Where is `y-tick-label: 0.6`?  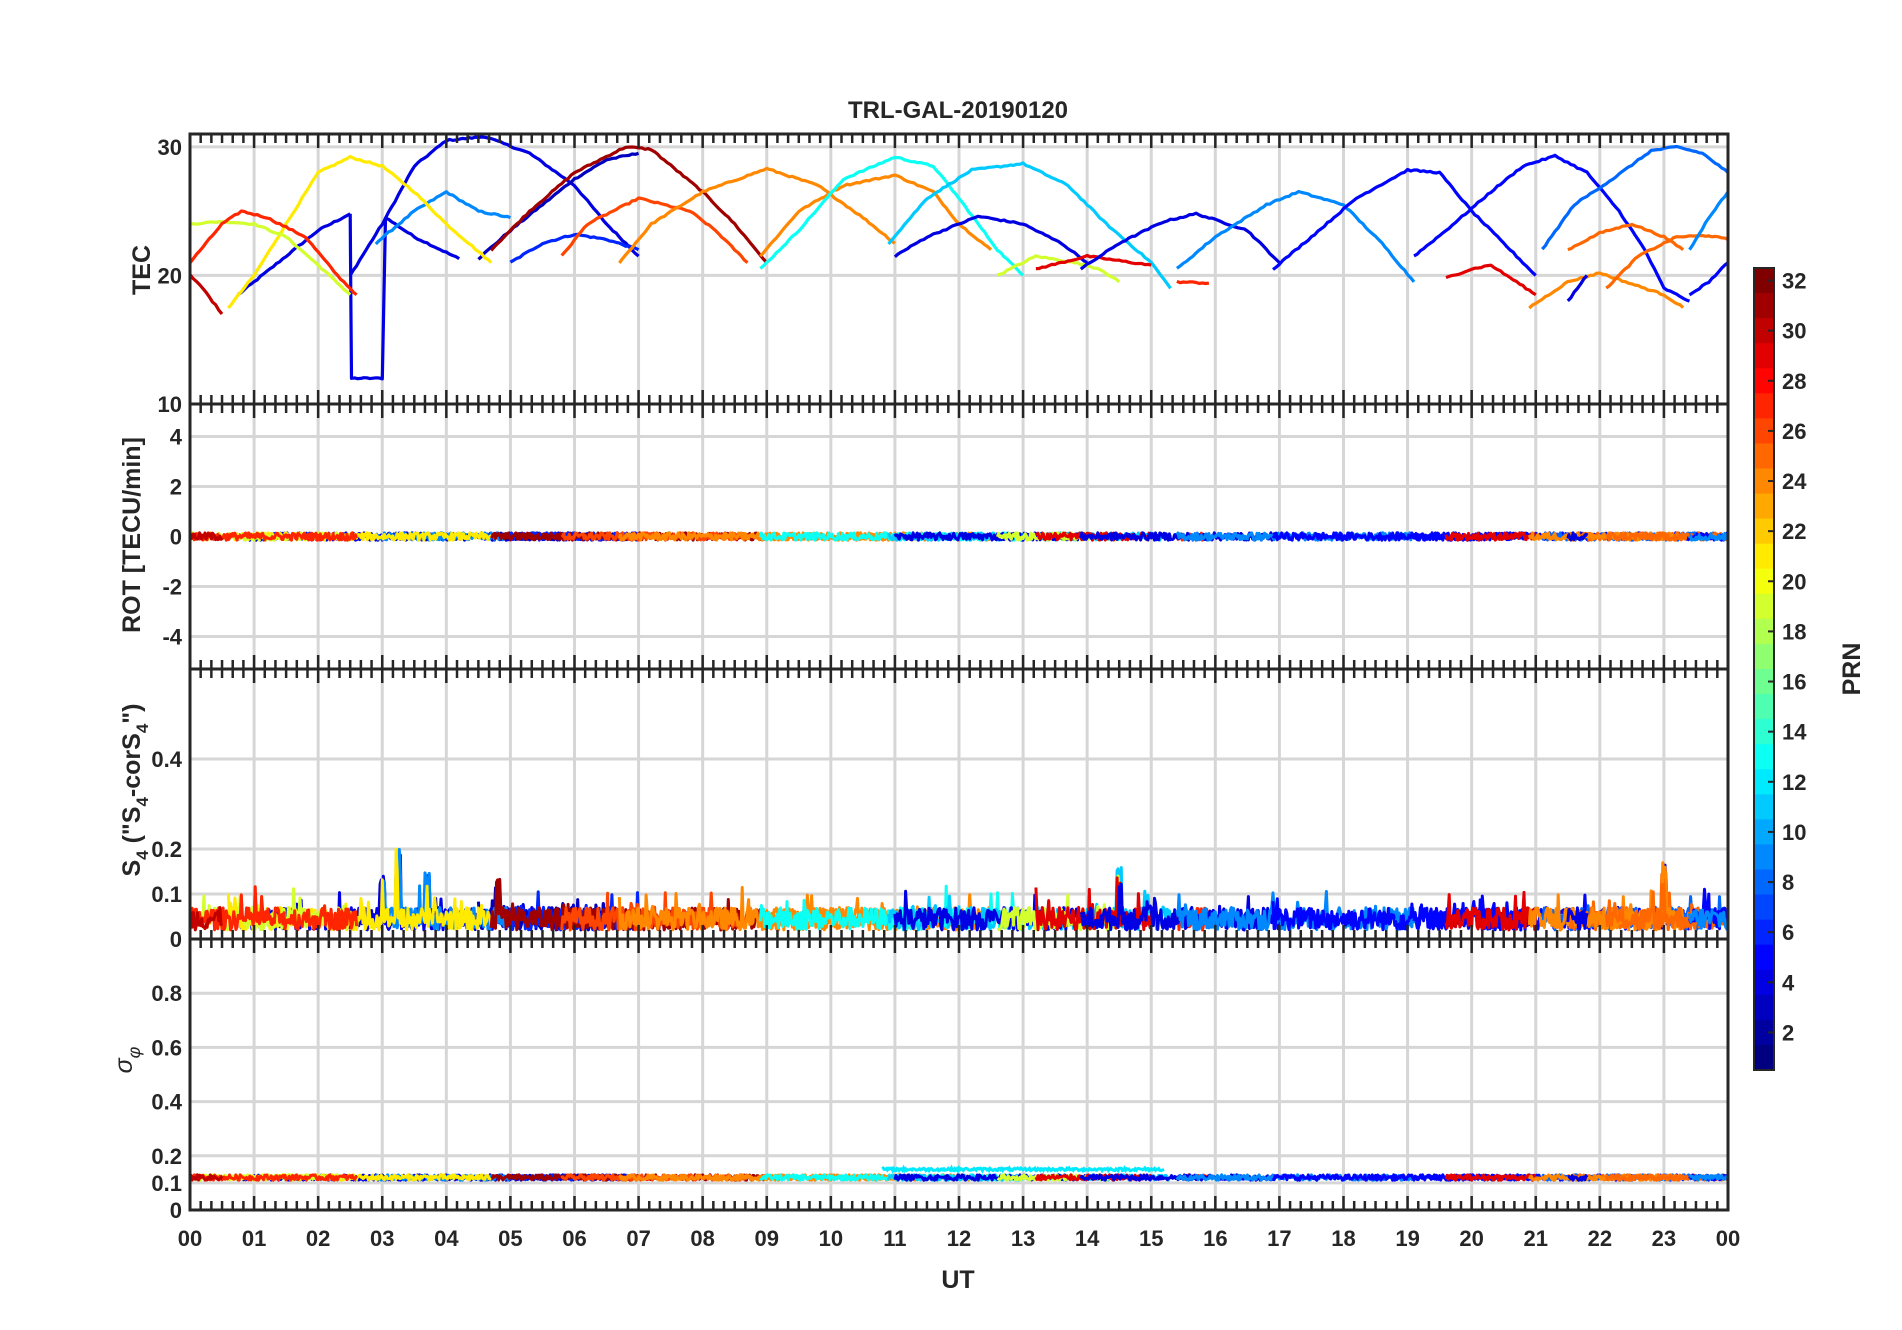 y-tick-label: 0.6 is located at coordinates (166, 1047).